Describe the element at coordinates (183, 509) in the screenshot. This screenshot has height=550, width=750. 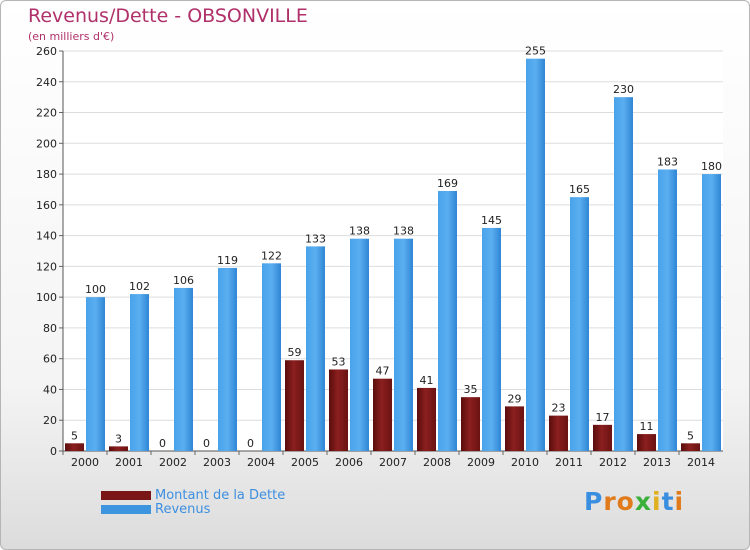
I see `legend-label-revenue: Revenus` at that location.